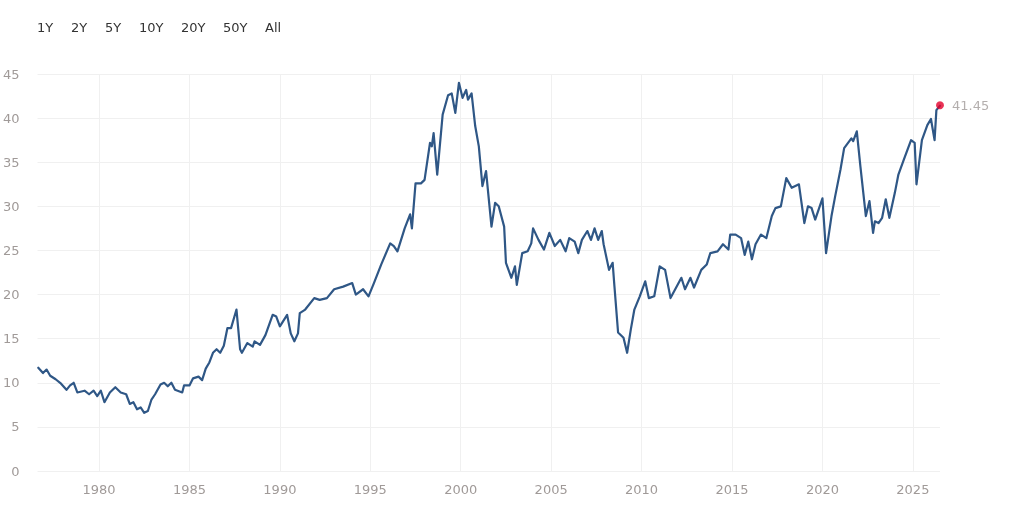 Image resolution: width=1018 pixels, height=523 pixels. What do you see at coordinates (11, 206) in the screenshot?
I see `y-tick-label: 30` at bounding box center [11, 206].